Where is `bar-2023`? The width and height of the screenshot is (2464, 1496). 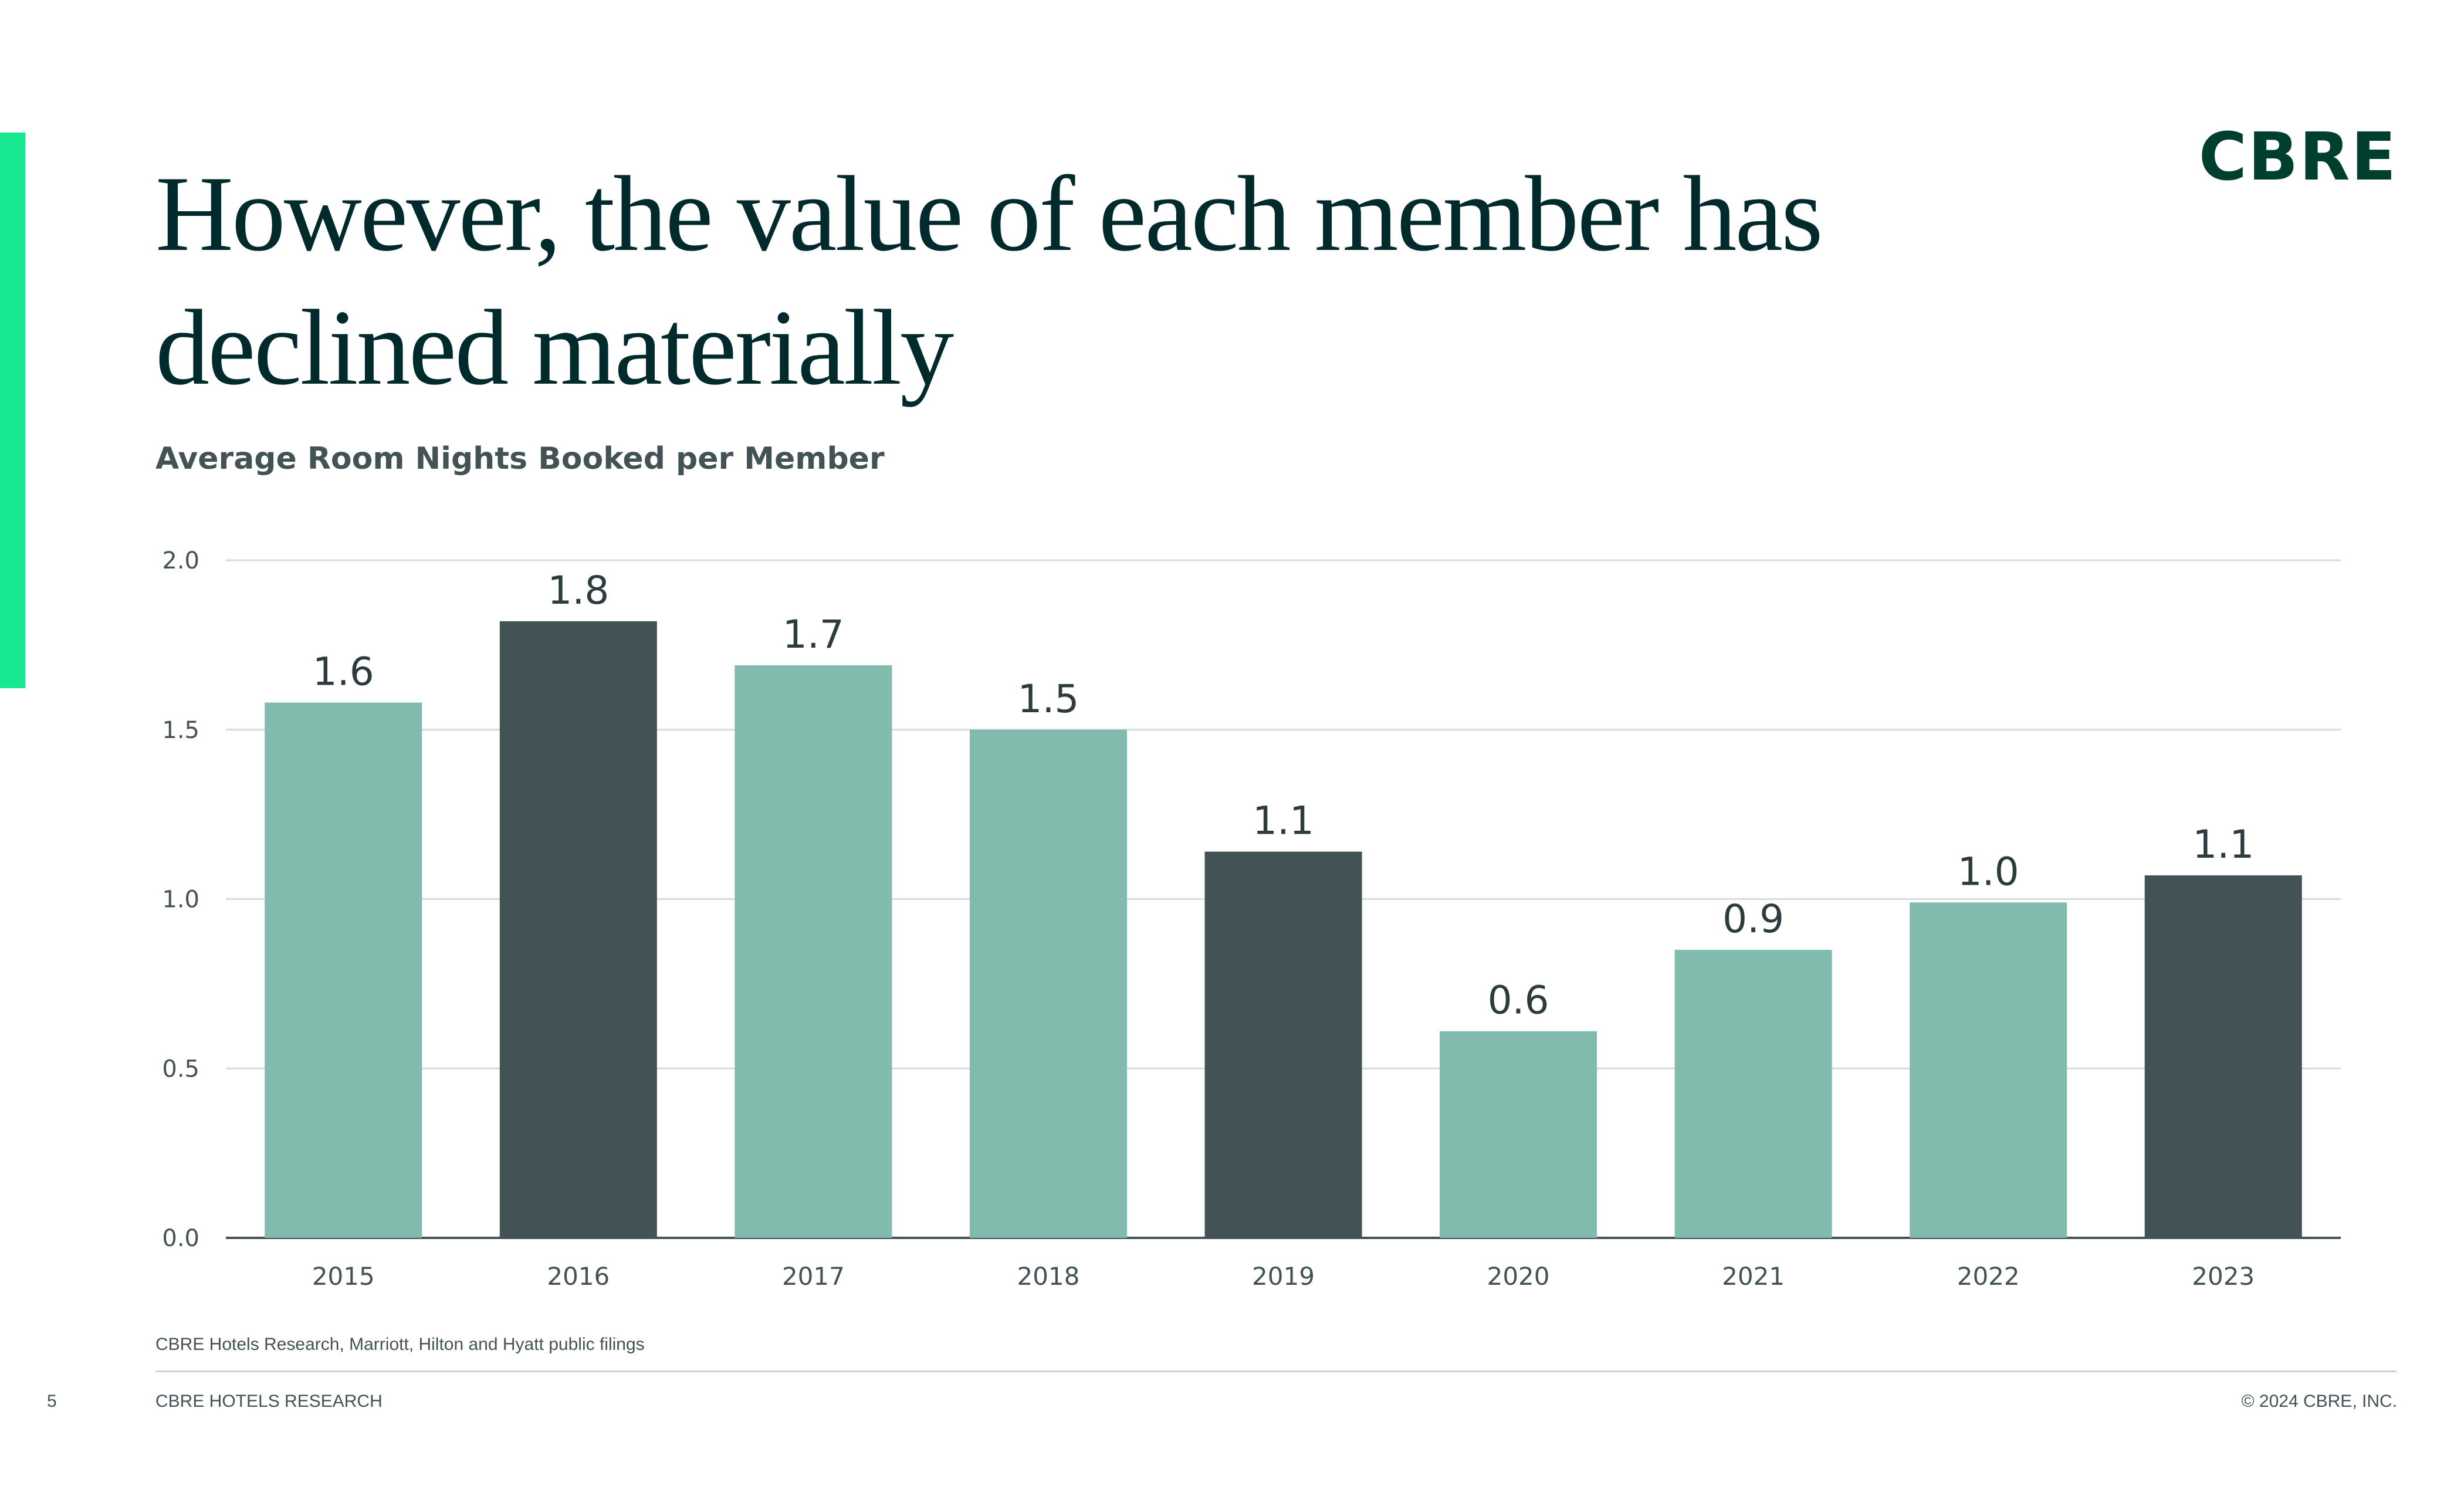 bar-2023 is located at coordinates (2223, 1056).